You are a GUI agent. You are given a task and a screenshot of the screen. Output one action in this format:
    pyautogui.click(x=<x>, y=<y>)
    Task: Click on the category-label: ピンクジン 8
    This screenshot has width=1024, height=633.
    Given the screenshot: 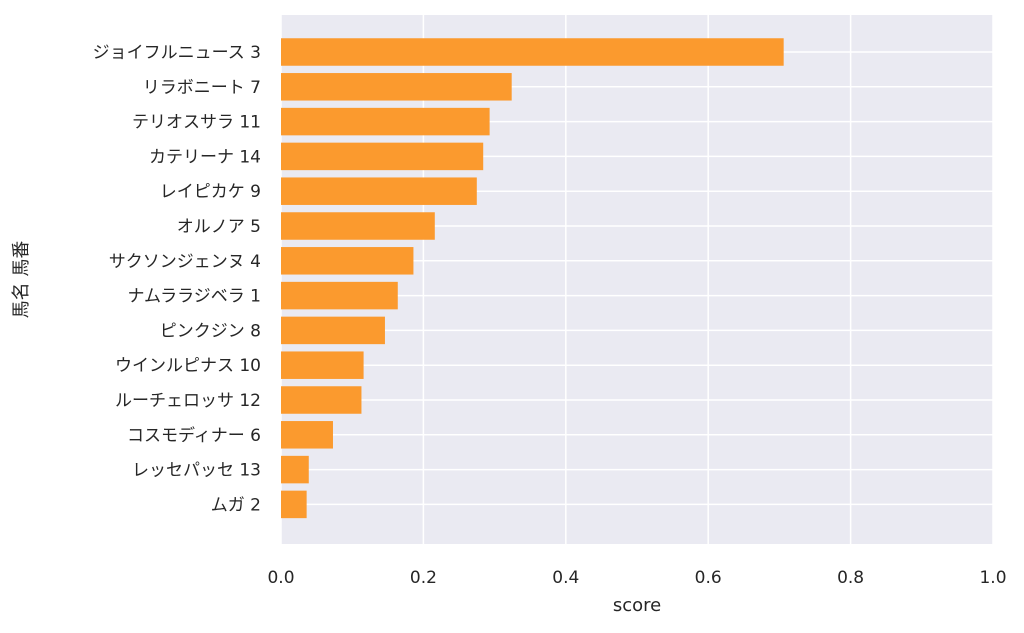 What is the action you would take?
    pyautogui.click(x=210, y=331)
    